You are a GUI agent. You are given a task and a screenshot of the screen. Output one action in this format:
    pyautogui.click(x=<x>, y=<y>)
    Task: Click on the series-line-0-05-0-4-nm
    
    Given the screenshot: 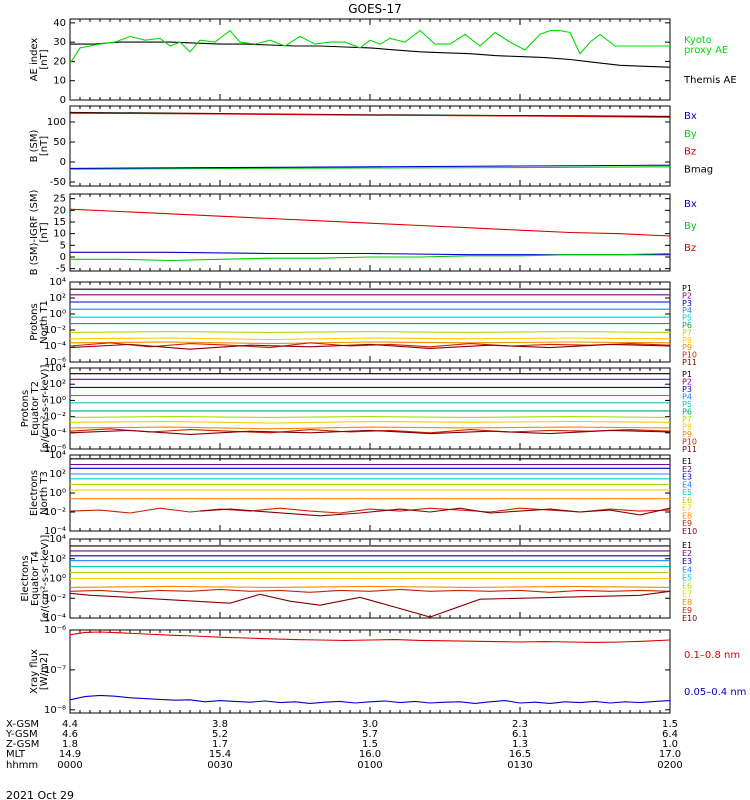 What is the action you would take?
    pyautogui.click(x=370, y=699)
    